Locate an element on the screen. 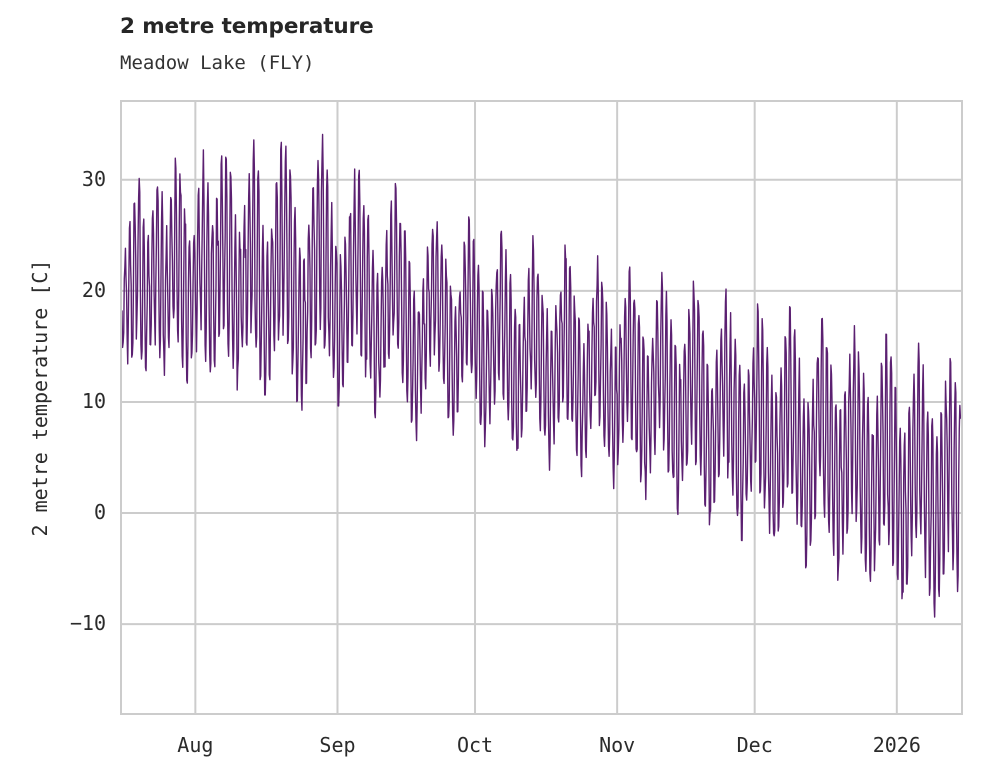  y-tick-label: 10 is located at coordinates (93, 400).